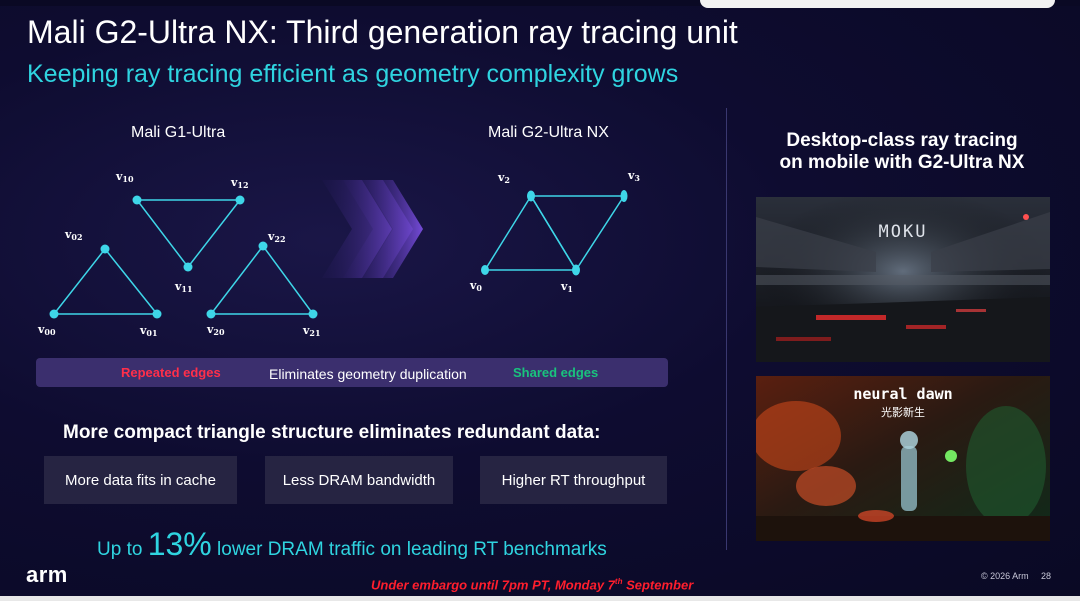 This screenshot has height=601, width=1080. What do you see at coordinates (1046, 576) in the screenshot?
I see `page-number: 28` at bounding box center [1046, 576].